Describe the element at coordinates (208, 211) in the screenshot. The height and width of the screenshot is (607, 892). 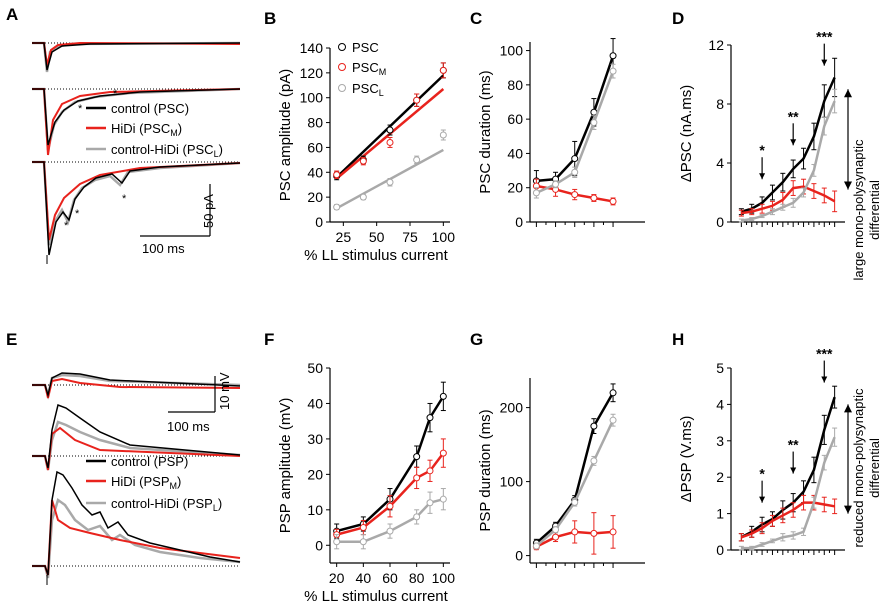
I see `scalebar-amp-label: 50 pA` at that location.